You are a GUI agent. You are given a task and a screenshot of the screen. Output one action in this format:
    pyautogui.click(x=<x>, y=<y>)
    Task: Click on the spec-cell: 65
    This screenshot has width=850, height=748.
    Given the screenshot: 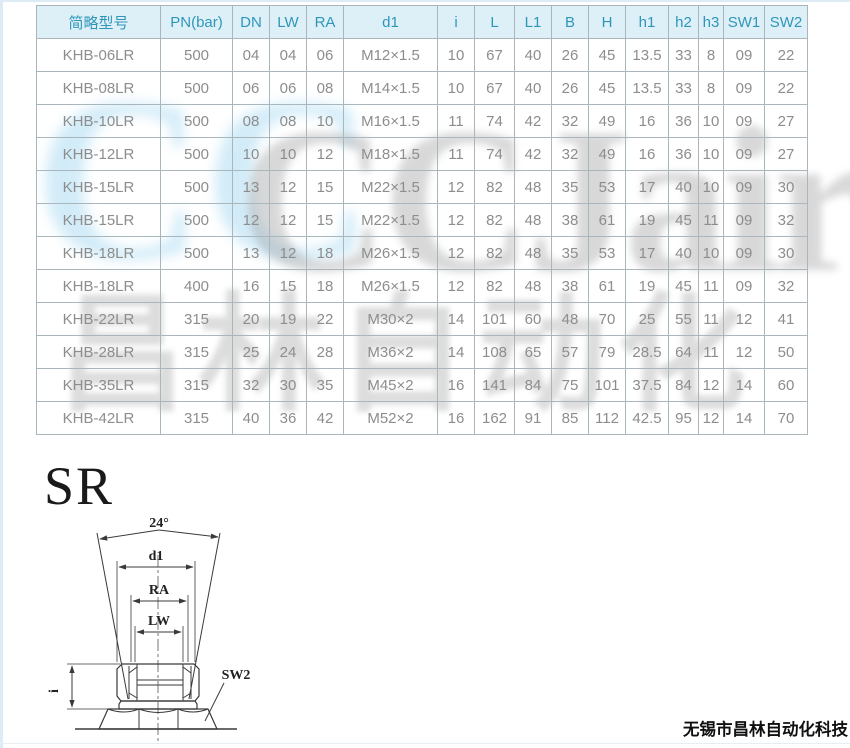 What is the action you would take?
    pyautogui.click(x=533, y=352)
    